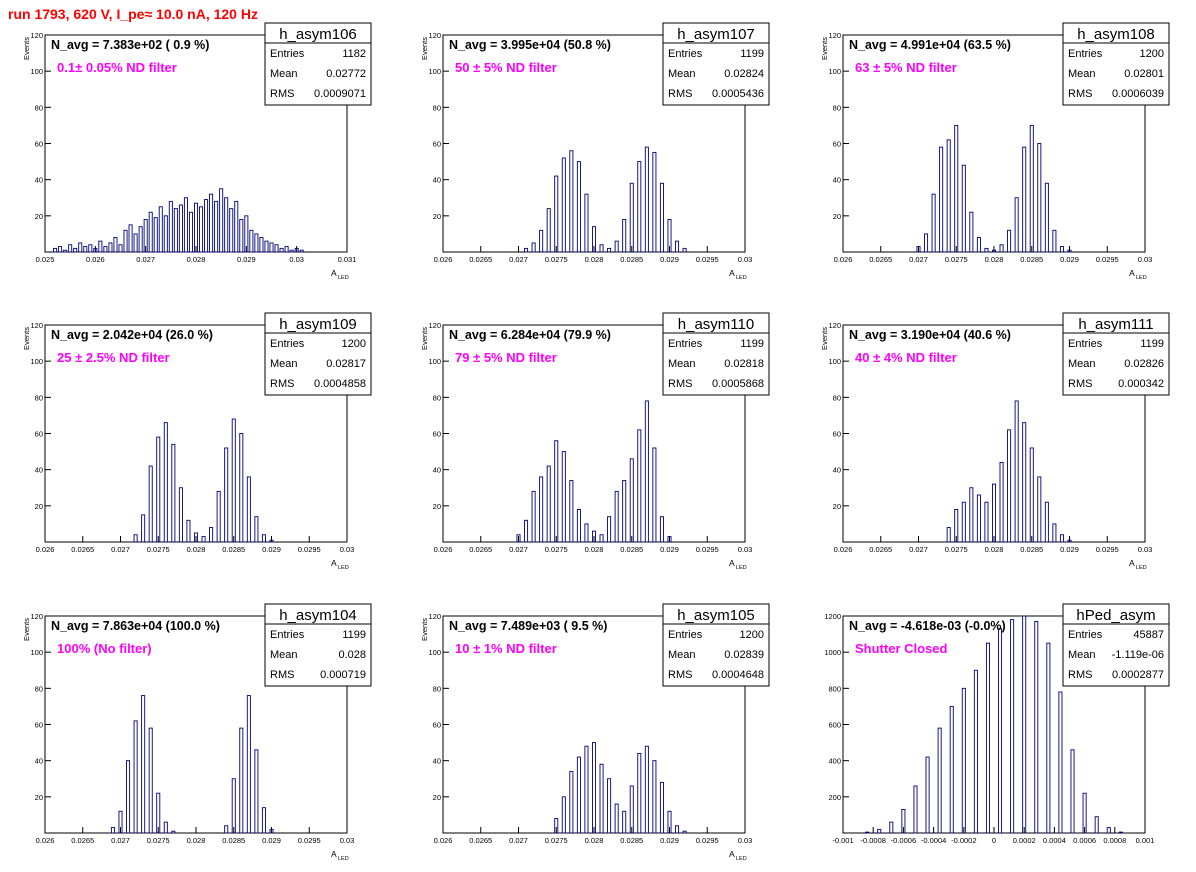 This screenshot has width=1196, height=872. Describe the element at coordinates (39, 797) in the screenshot. I see `y-tick-label: 20` at that location.